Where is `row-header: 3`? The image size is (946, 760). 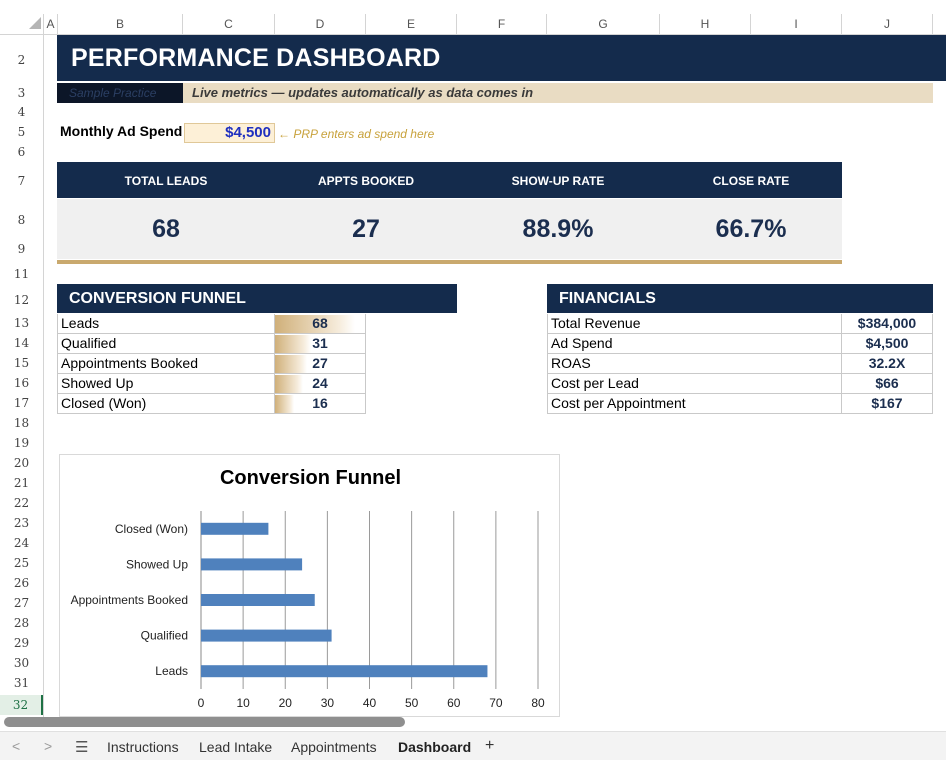 row-header: 3 is located at coordinates (21, 93).